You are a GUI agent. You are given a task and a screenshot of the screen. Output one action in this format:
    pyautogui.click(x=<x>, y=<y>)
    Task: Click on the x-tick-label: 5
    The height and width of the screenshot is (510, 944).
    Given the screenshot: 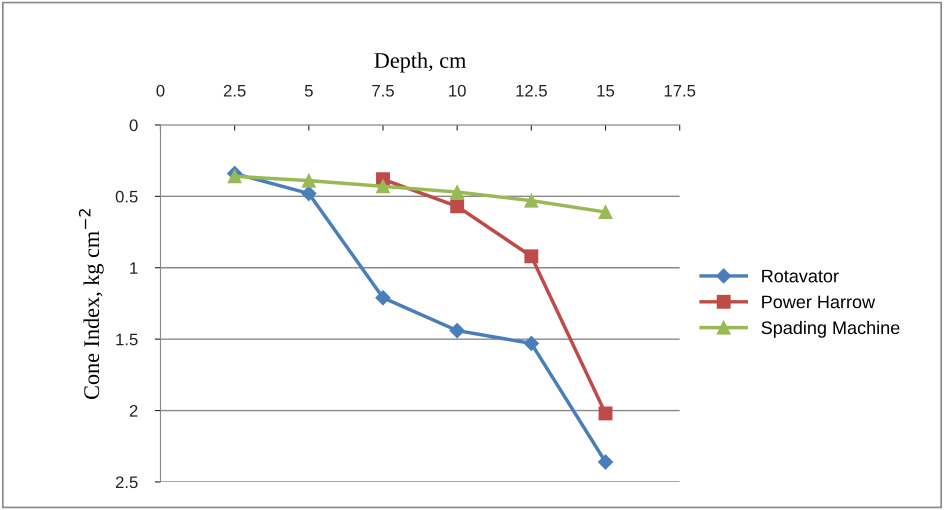 What is the action you would take?
    pyautogui.click(x=308, y=91)
    